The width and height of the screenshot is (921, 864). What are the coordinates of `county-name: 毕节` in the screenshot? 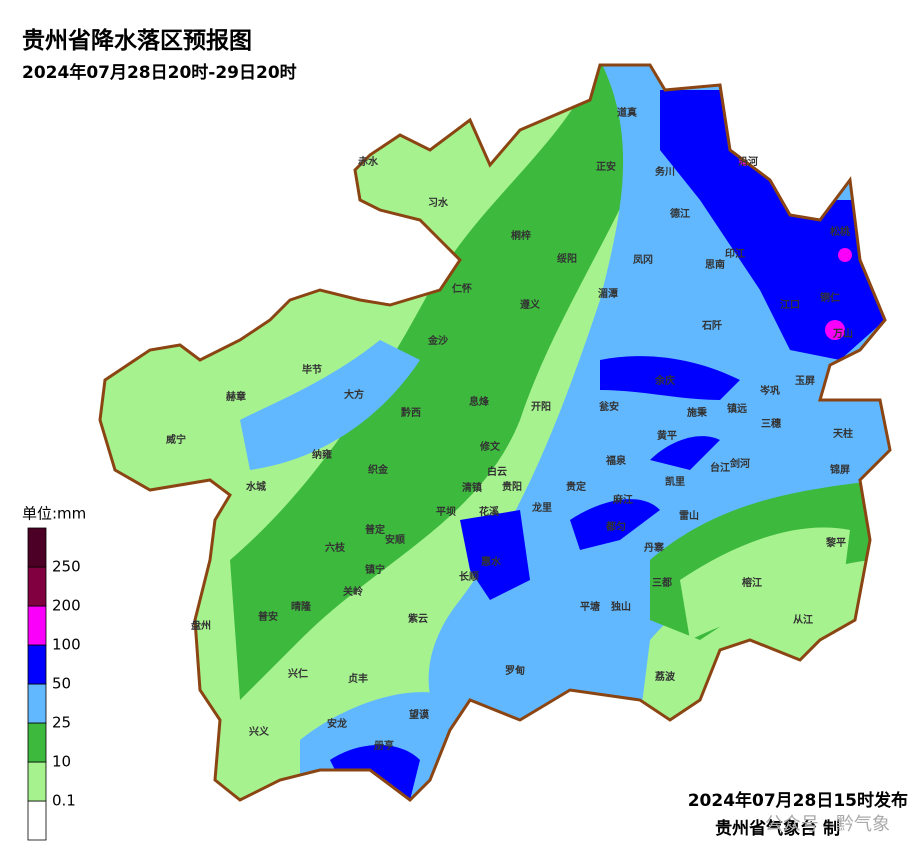 It's located at (312, 369).